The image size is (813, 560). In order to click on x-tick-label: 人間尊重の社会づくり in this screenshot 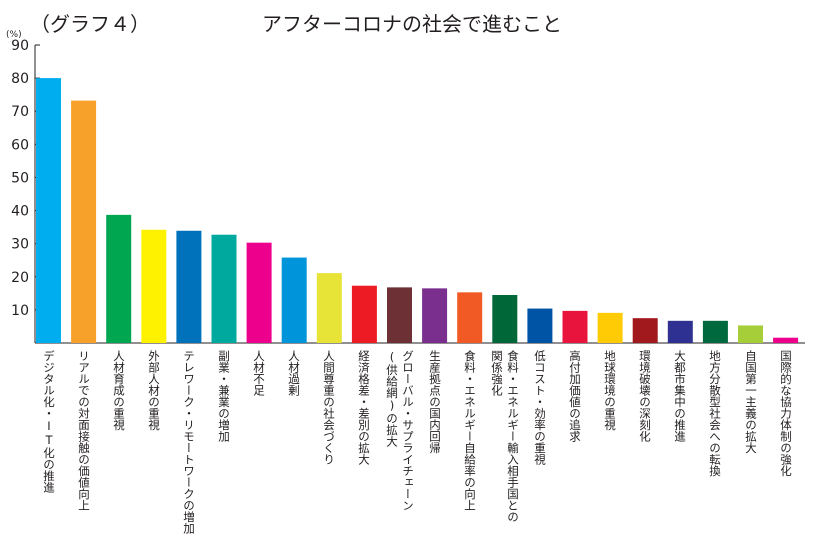, I will do `click(329, 407)`.